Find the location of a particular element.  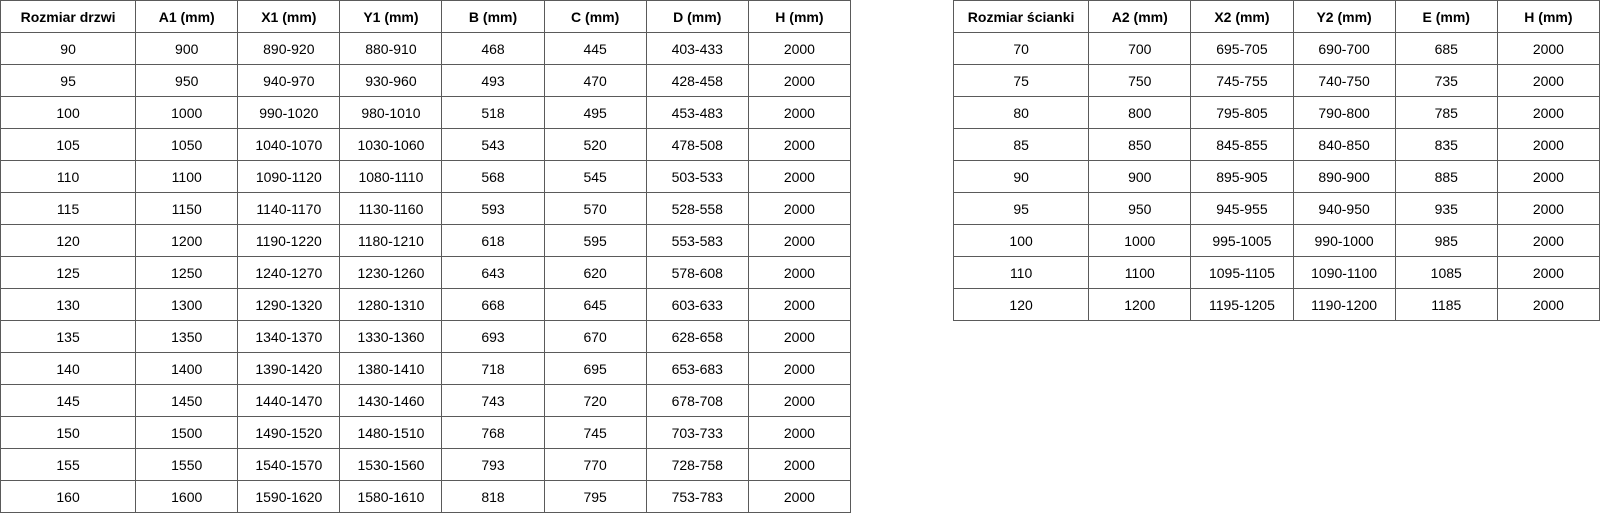

table-cell: 995-1005 is located at coordinates (1242, 240).